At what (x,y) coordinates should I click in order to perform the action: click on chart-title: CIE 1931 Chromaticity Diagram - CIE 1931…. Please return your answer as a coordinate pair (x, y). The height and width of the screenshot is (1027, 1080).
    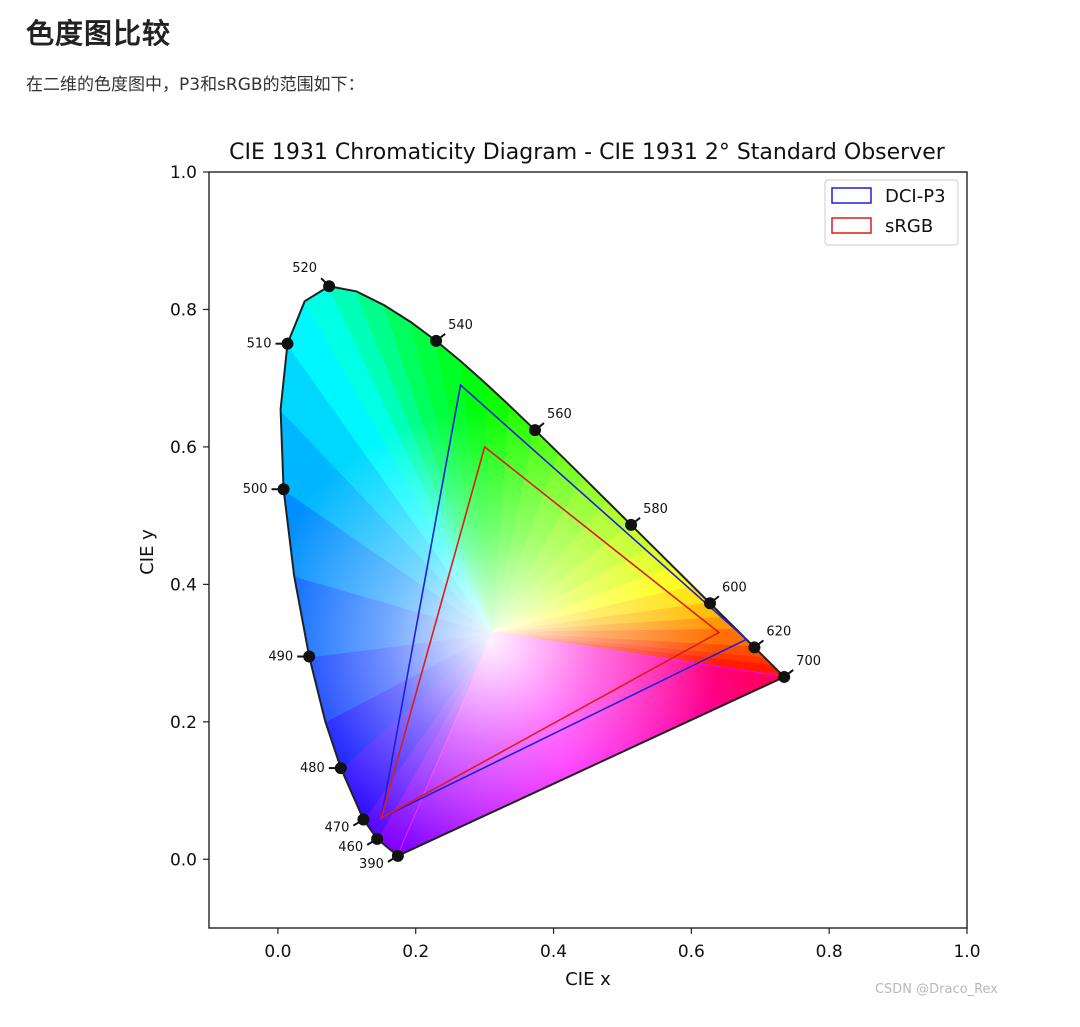
    Looking at the image, I should click on (587, 152).